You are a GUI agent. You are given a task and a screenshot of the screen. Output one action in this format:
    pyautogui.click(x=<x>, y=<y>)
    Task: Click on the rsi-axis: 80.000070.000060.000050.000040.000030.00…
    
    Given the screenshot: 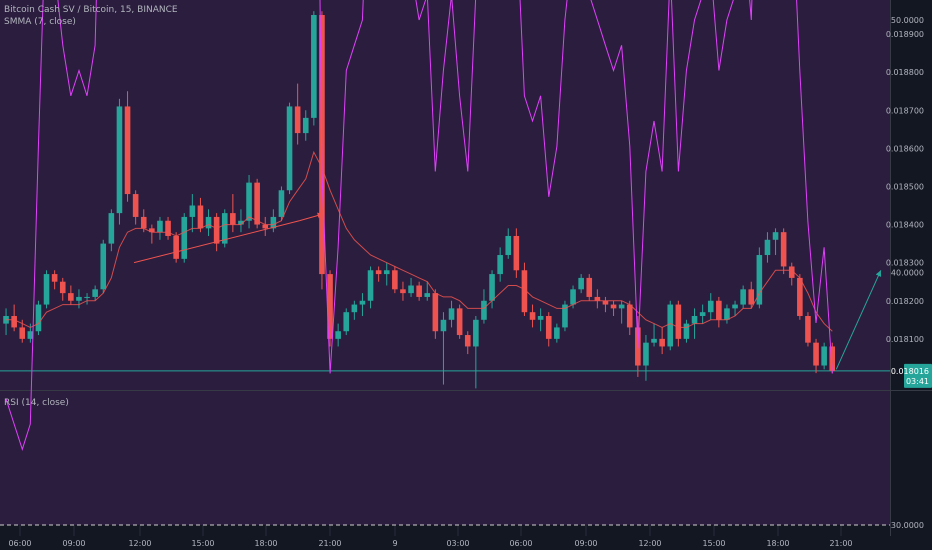 What is the action you would take?
    pyautogui.click(x=907, y=265)
    